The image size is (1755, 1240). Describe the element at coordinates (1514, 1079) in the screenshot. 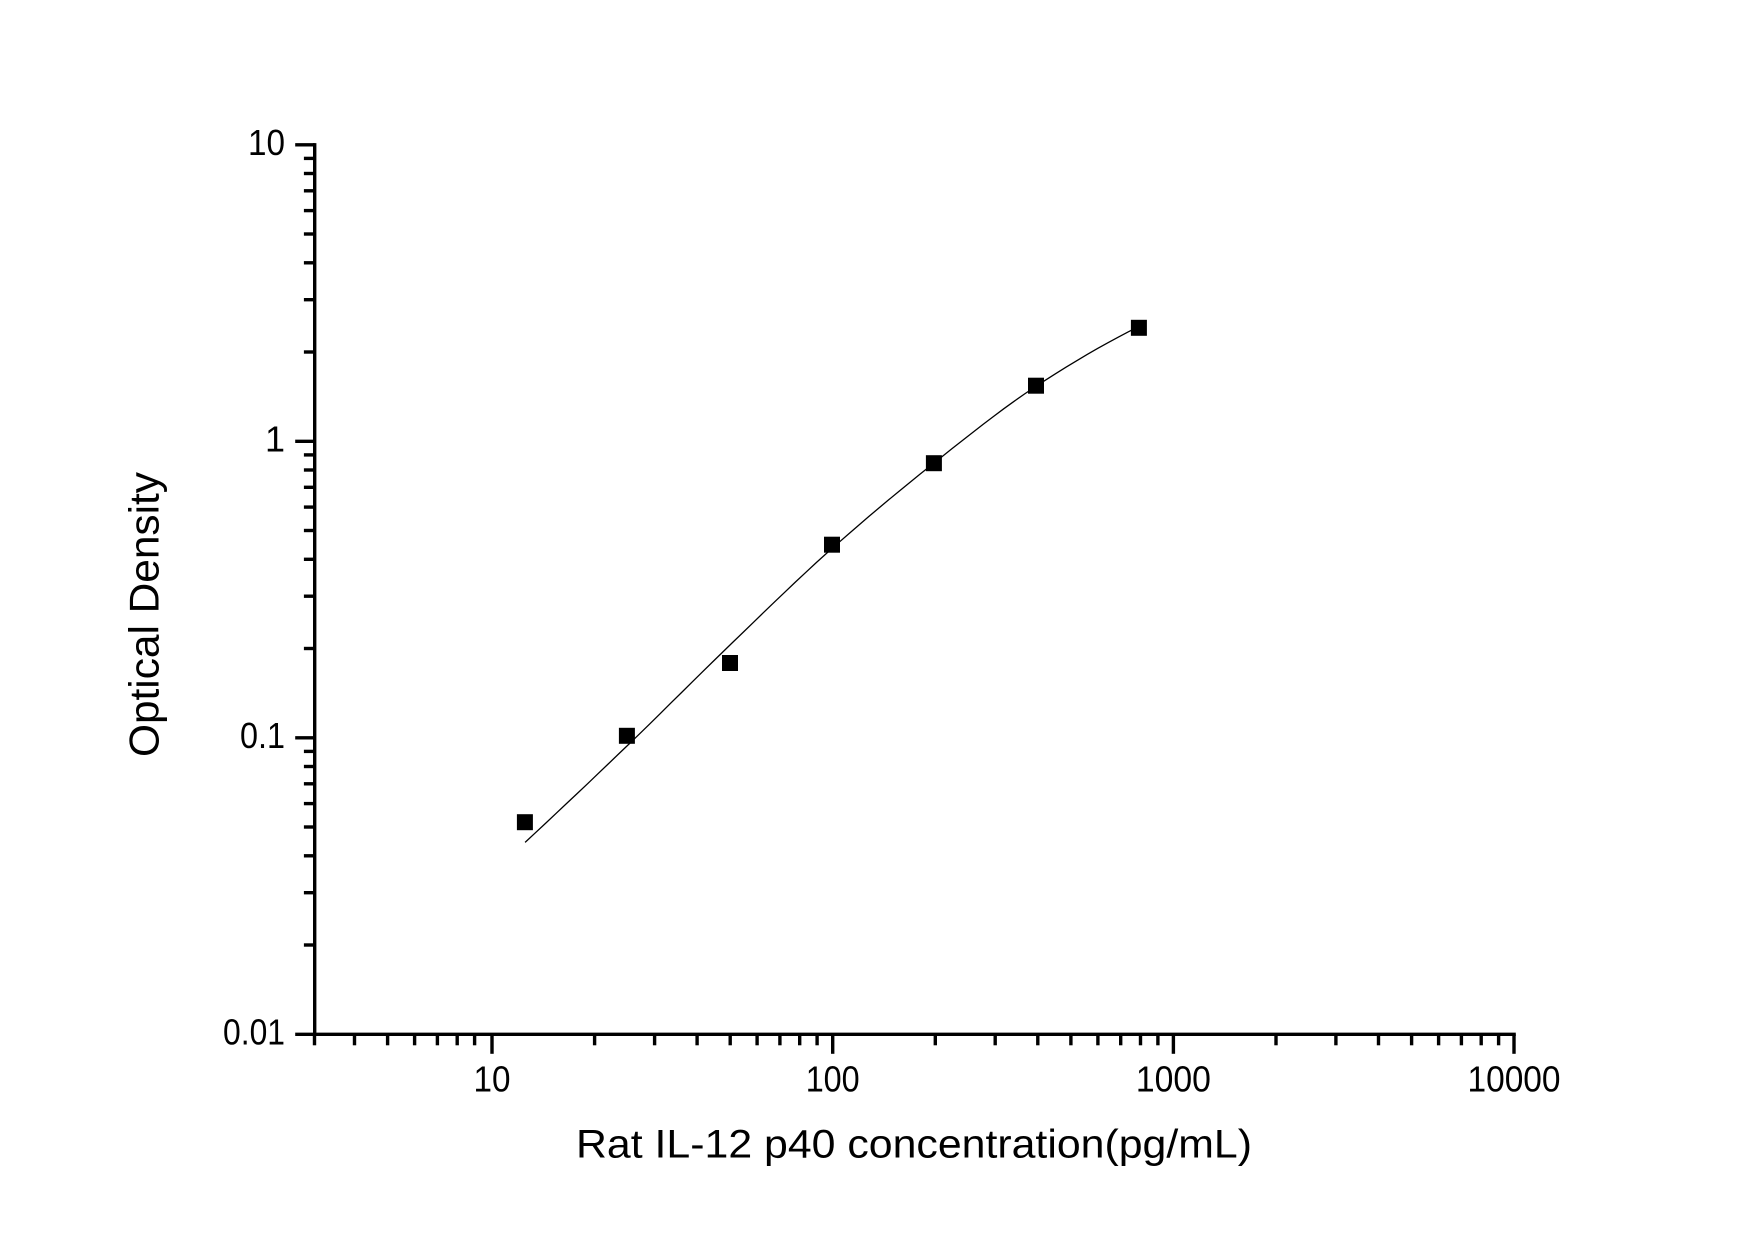

I see `svg-text: 10000` at that location.